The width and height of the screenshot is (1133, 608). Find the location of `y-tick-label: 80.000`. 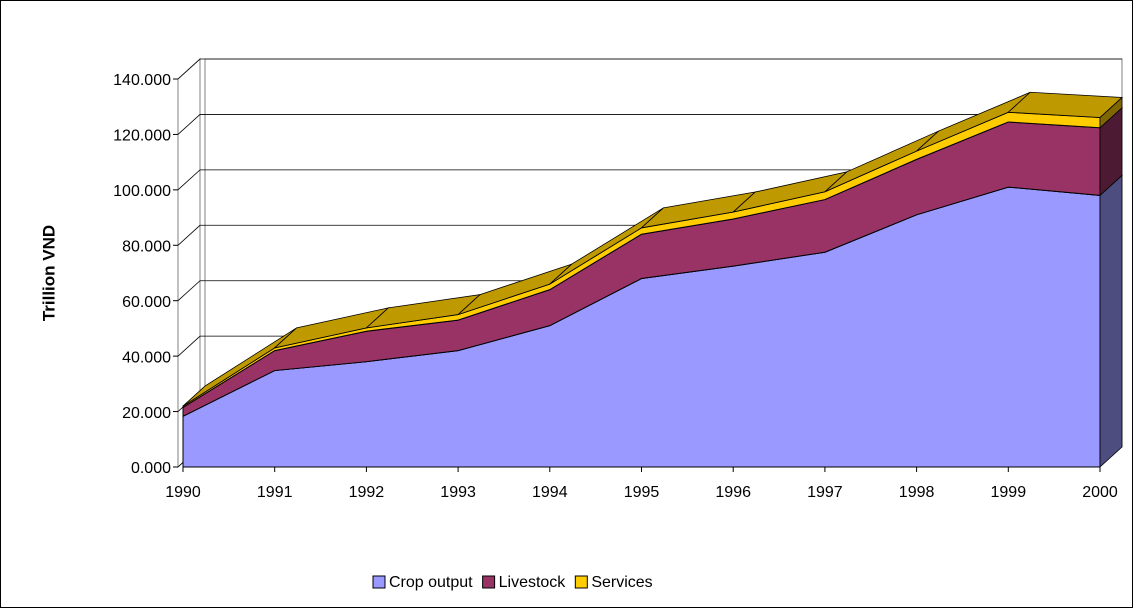

y-tick-label: 80.000 is located at coordinates (146, 247).